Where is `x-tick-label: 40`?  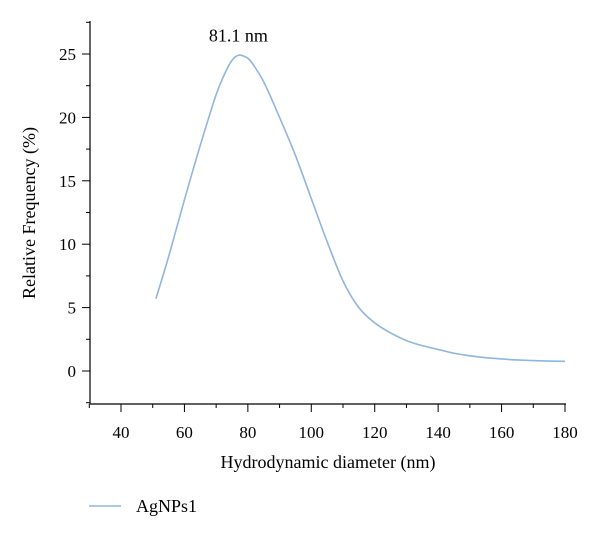 x-tick-label: 40 is located at coordinates (121, 432).